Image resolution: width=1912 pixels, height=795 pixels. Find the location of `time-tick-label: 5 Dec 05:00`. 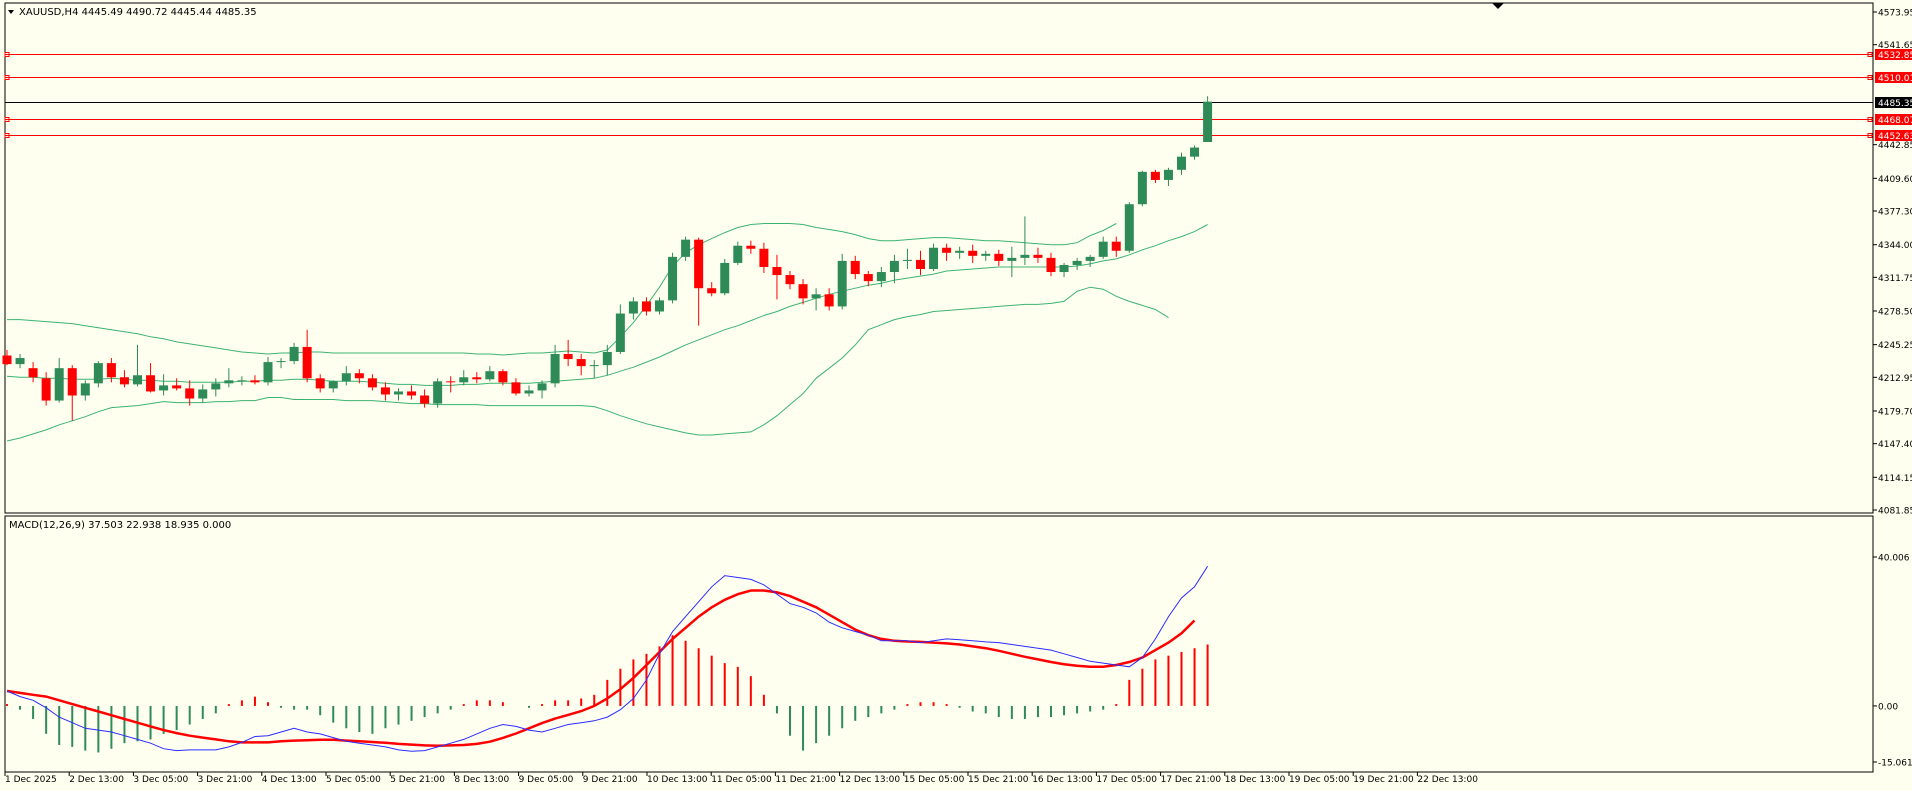

time-tick-label: 5 Dec 05:00 is located at coordinates (353, 780).